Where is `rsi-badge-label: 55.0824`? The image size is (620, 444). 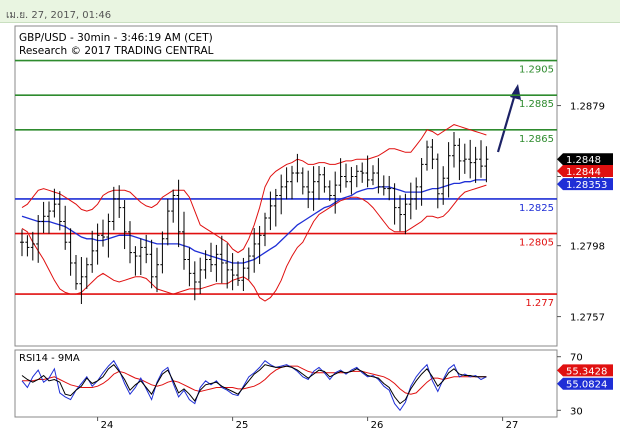
rsi-badge-label: 55.0824 is located at coordinates (586, 385).